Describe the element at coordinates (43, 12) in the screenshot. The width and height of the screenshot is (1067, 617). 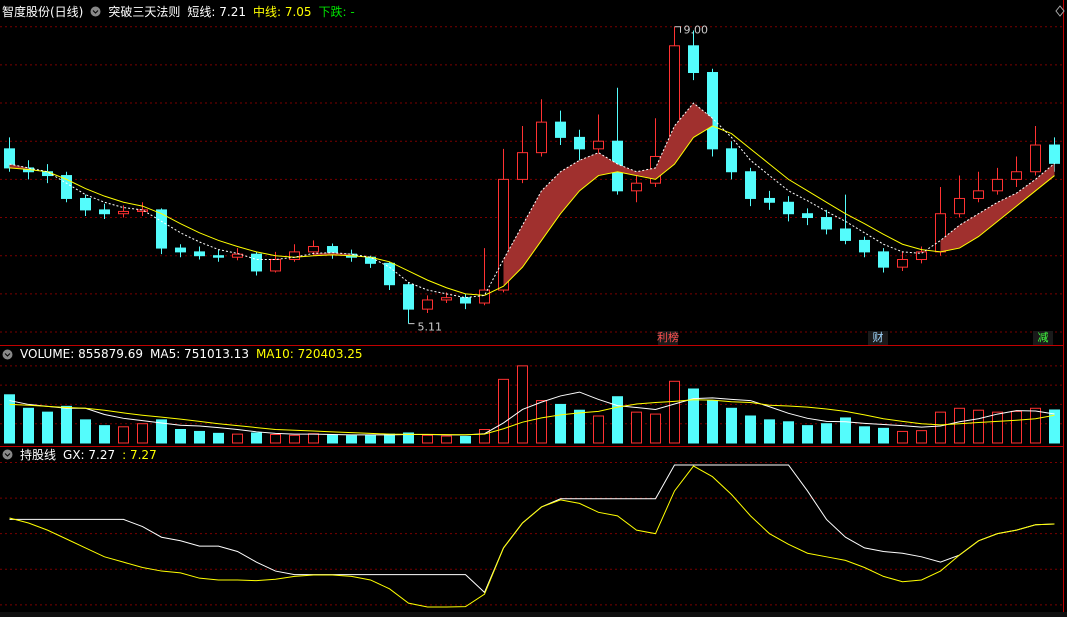
I see `stock-title: 智度股份(日线)` at that location.